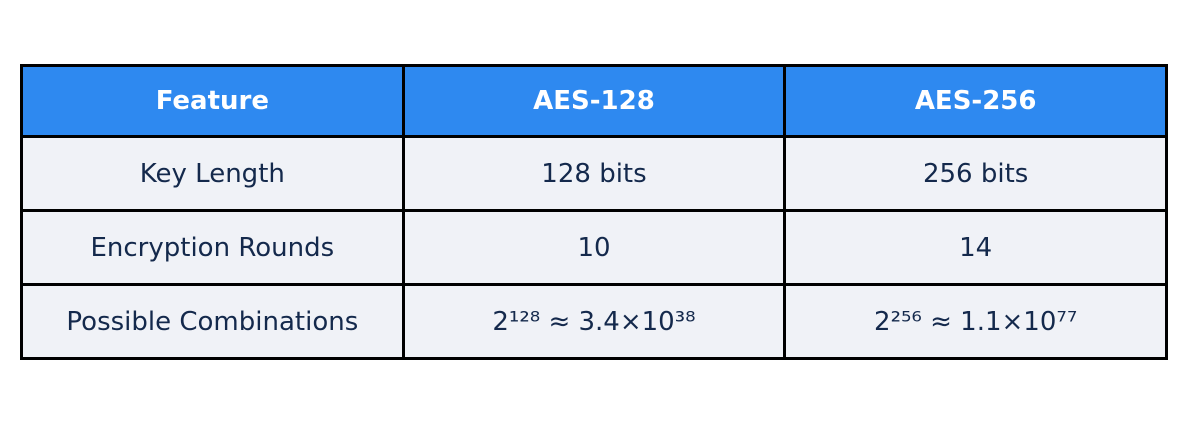 The width and height of the screenshot is (1188, 425). I want to click on cell-key-length-aes256: 256 bits, so click(975, 173).